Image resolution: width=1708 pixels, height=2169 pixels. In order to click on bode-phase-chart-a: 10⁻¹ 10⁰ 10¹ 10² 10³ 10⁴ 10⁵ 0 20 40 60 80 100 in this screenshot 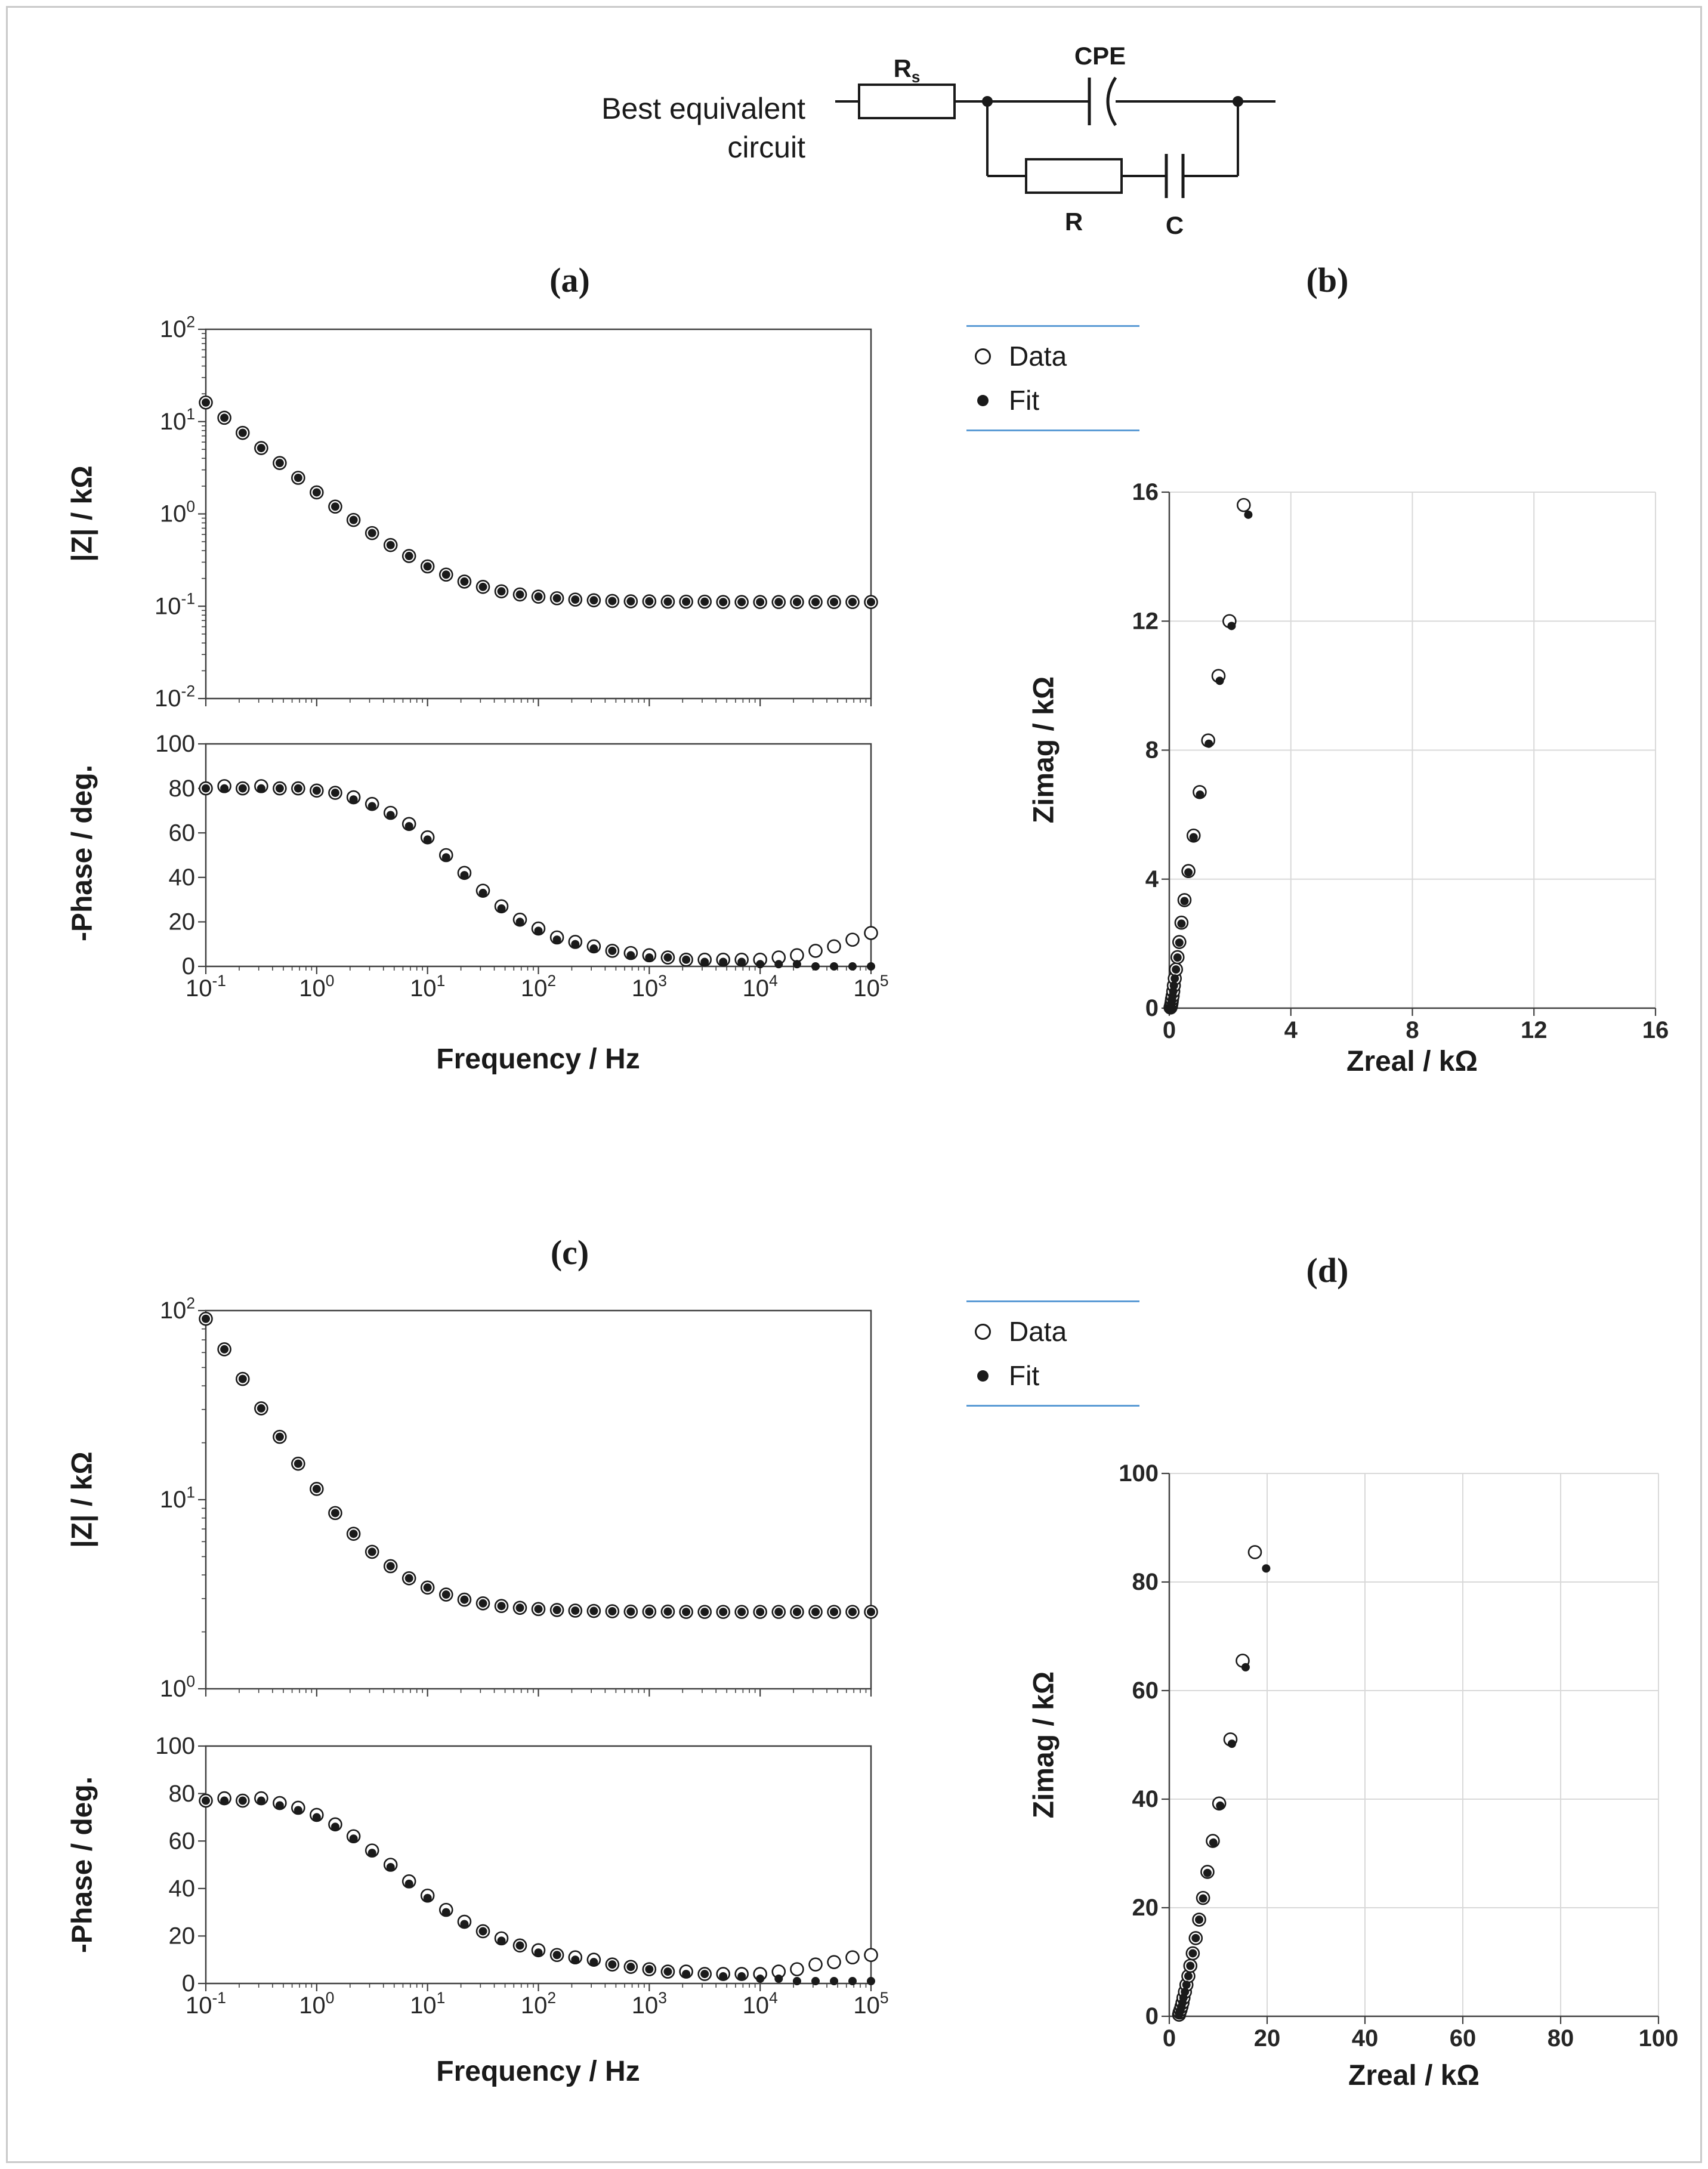, I will do `click(510, 877)`.